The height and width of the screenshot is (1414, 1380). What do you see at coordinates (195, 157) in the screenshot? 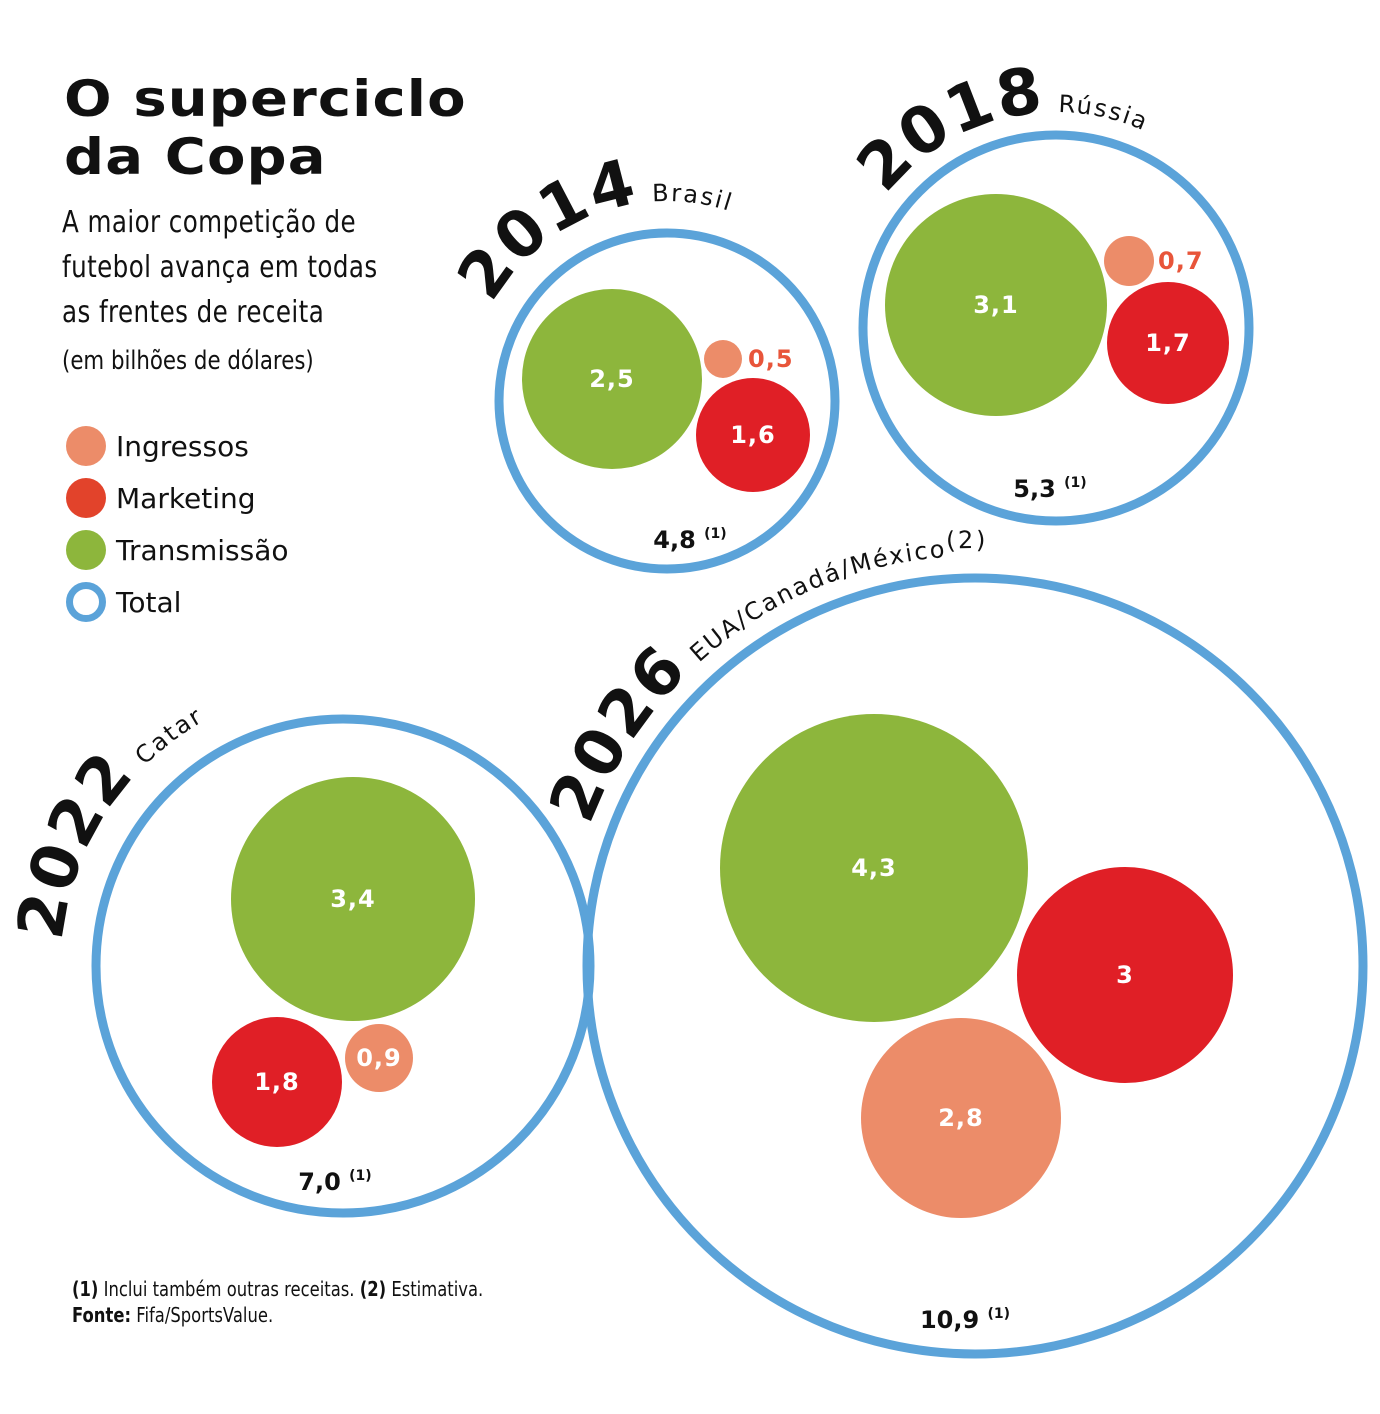
I see `title-line-2: da Copa` at bounding box center [195, 157].